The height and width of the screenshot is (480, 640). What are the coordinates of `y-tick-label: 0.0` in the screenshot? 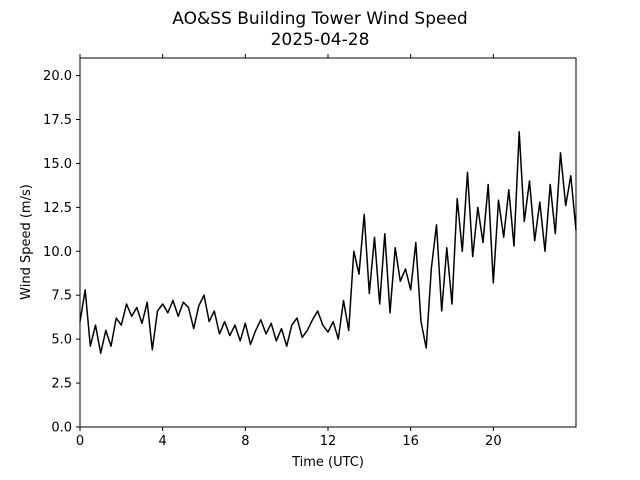 It's located at (61, 428).